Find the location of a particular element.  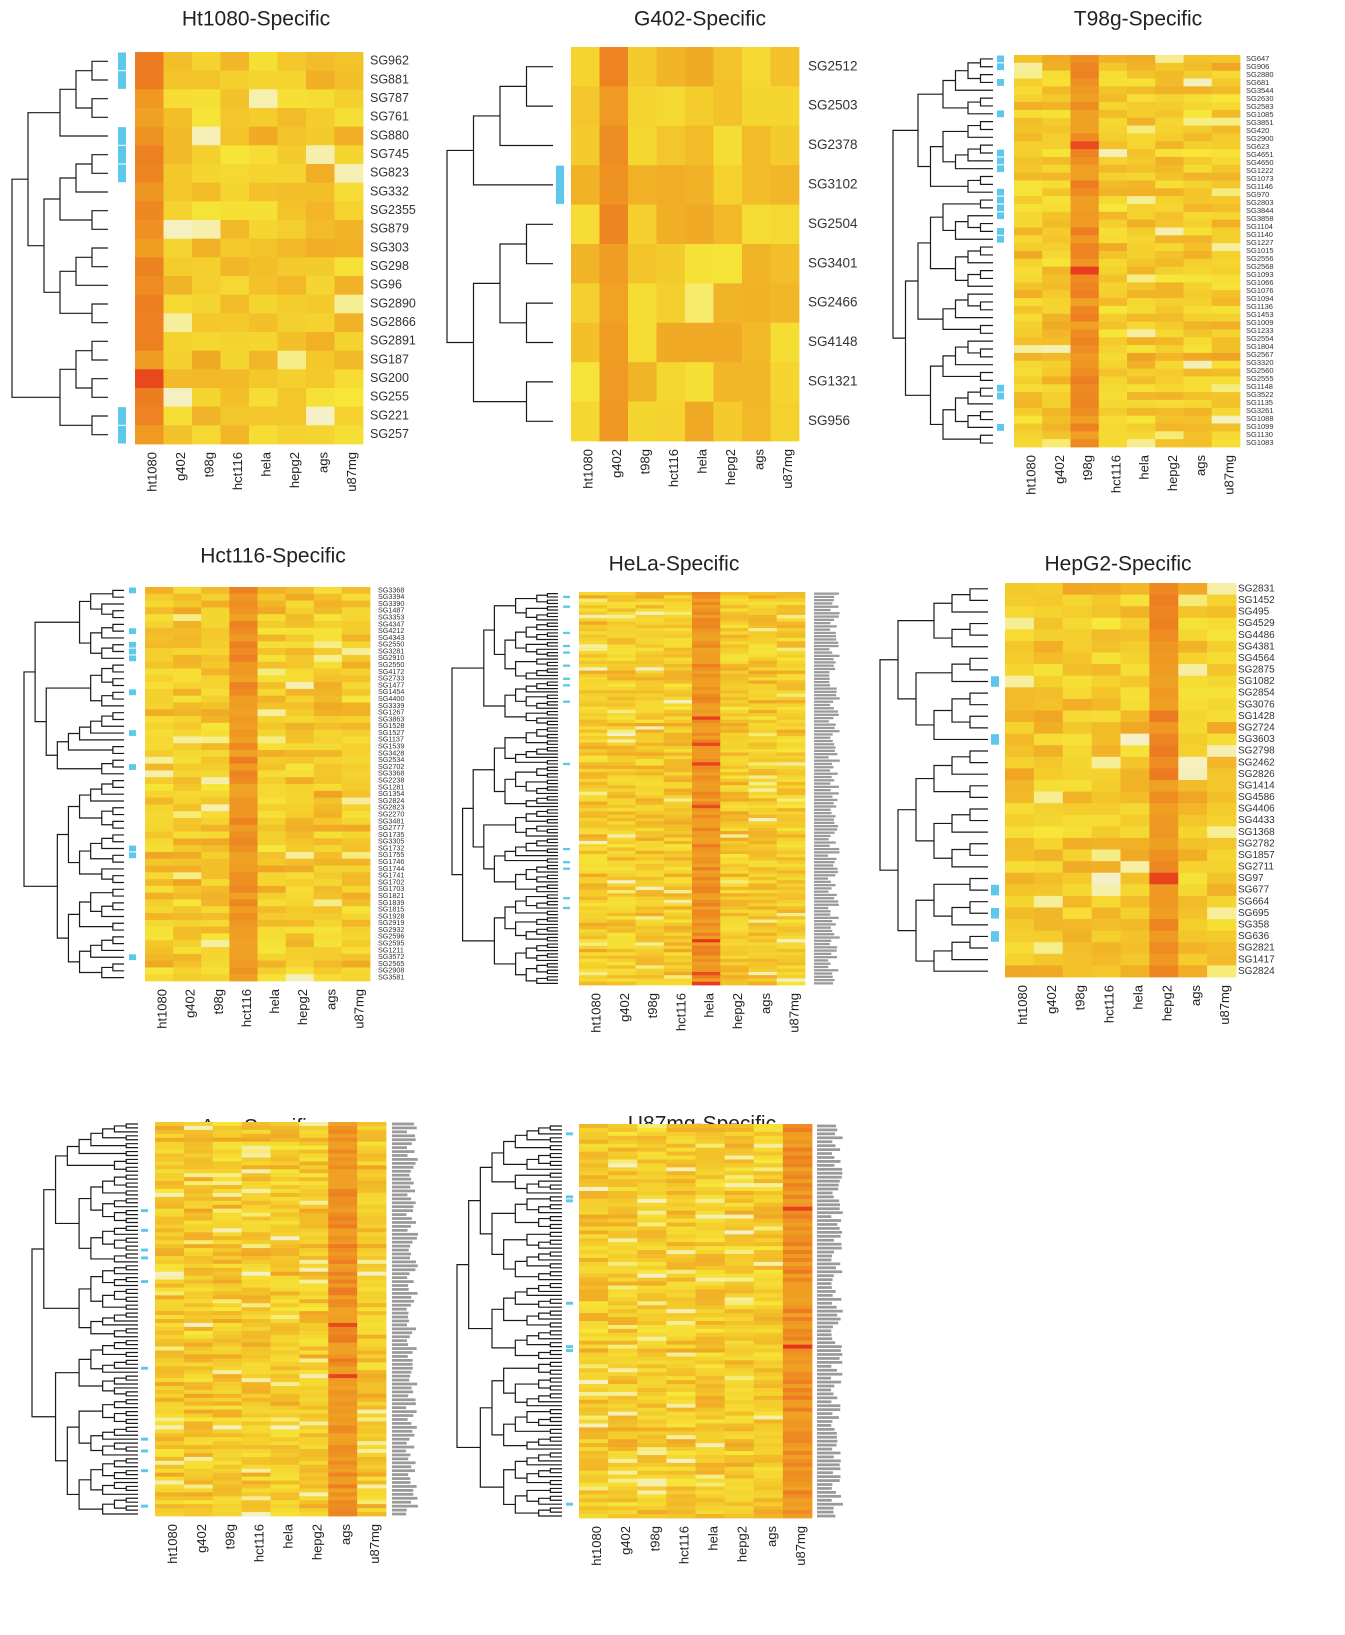

column-label: t98g is located at coordinates (1087, 467).